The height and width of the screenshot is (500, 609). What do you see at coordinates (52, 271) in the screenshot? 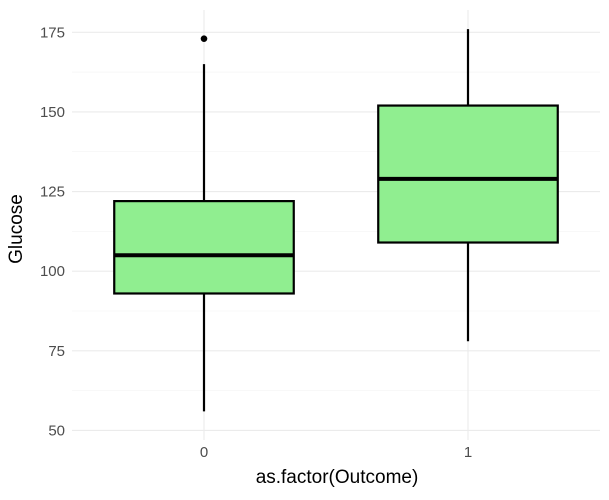
I see `y-tick-label: 100` at bounding box center [52, 271].